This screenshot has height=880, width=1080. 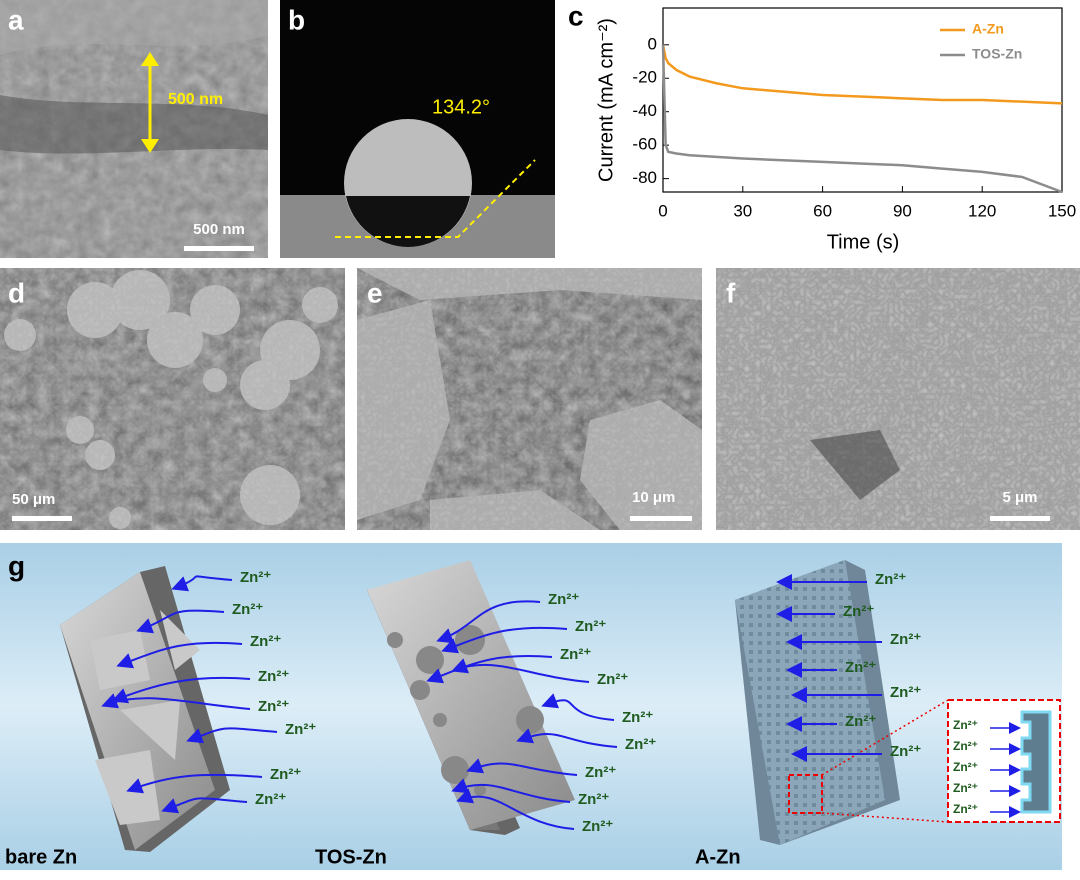 I want to click on panel-letter: f, so click(x=731, y=292).